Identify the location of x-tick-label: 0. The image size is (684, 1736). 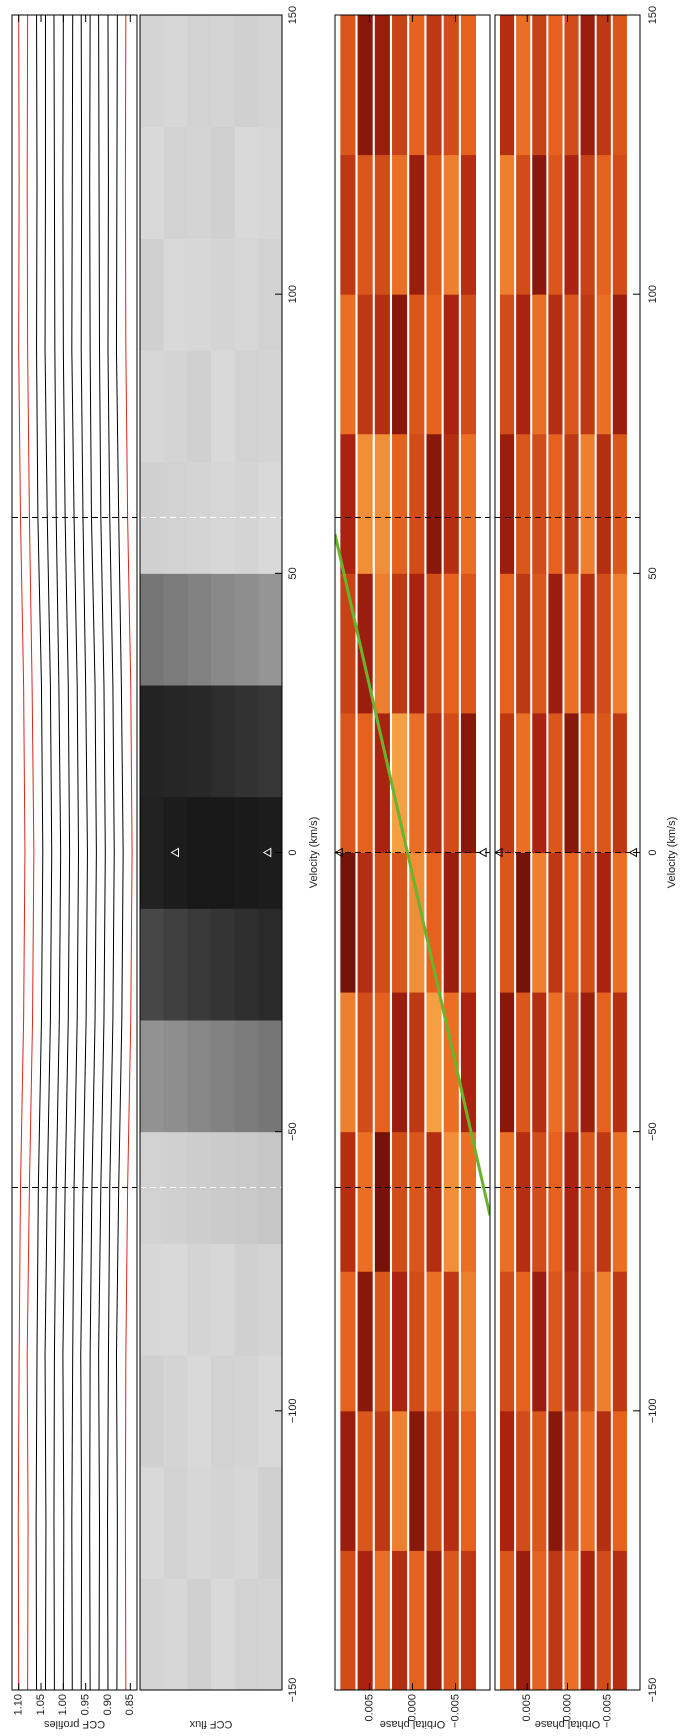
(653, 852).